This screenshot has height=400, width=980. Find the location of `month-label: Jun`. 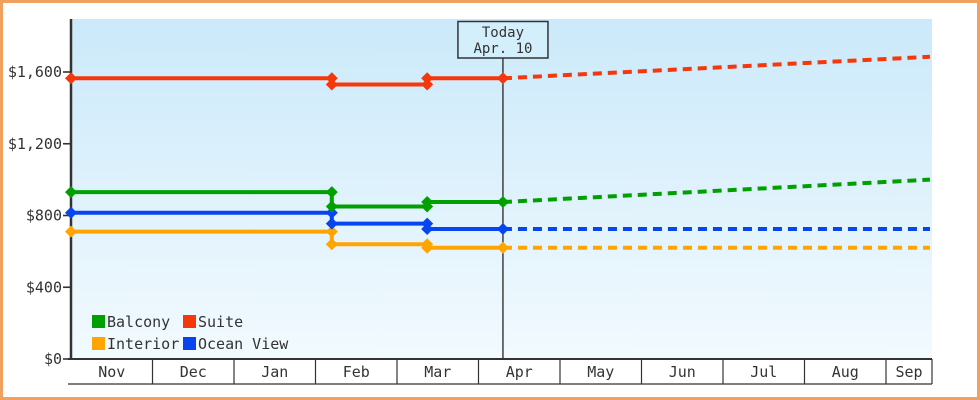

month-label: Jun is located at coordinates (682, 372).